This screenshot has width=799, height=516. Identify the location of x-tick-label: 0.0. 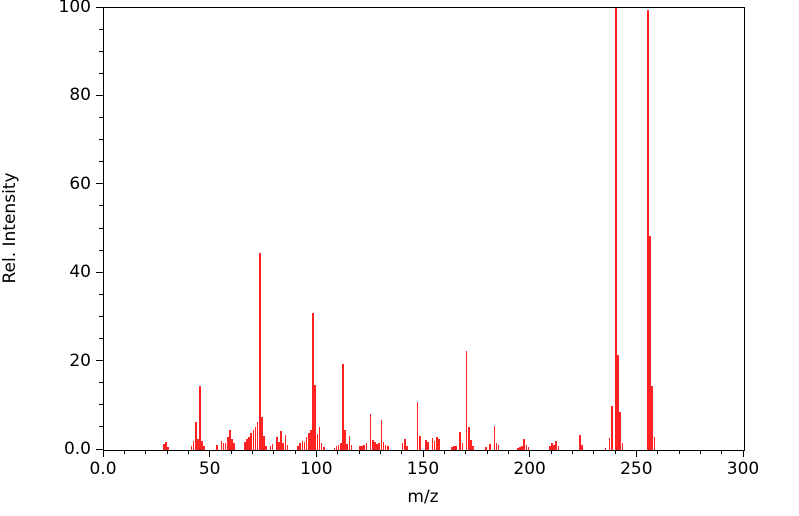
(103, 469).